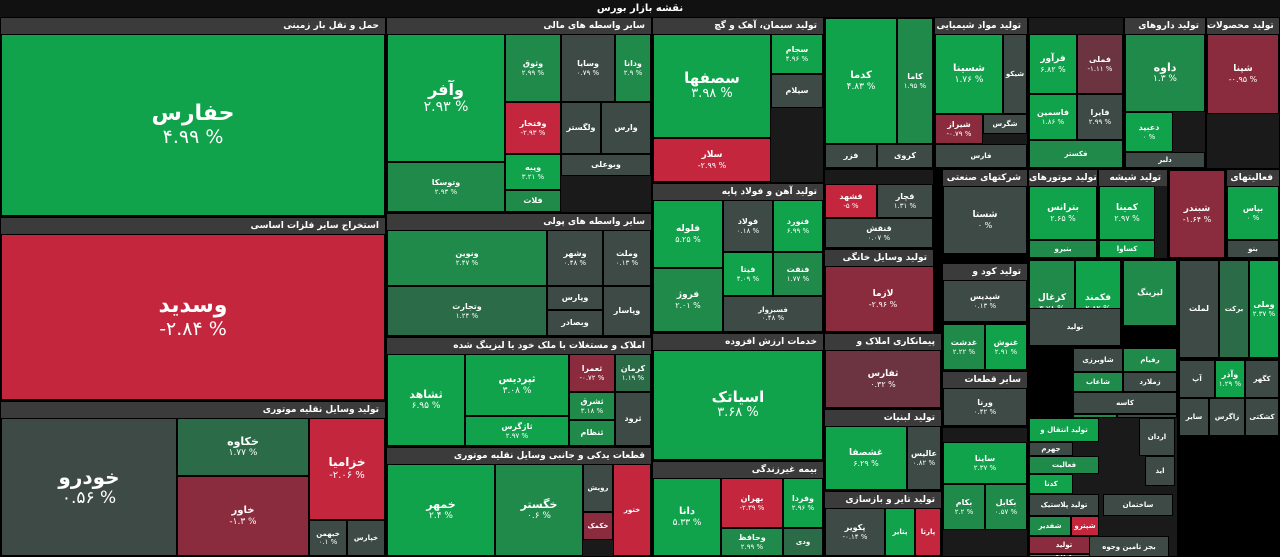 This screenshot has width=1280, height=557. What do you see at coordinates (1005, 124) in the screenshot?
I see `stock-tile: شگرس` at bounding box center [1005, 124].